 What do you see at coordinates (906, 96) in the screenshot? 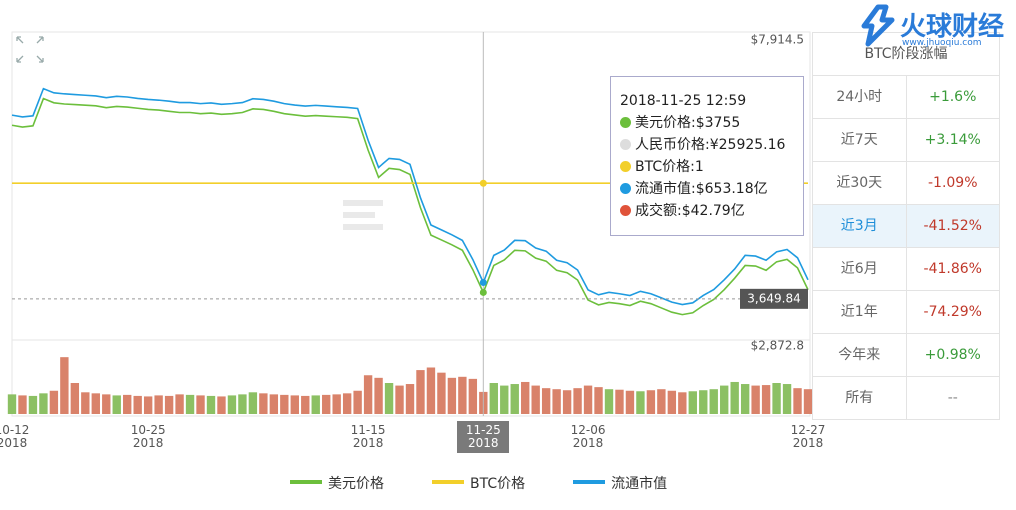
I see `table-row: 24小时 +1.6%` at bounding box center [906, 96].